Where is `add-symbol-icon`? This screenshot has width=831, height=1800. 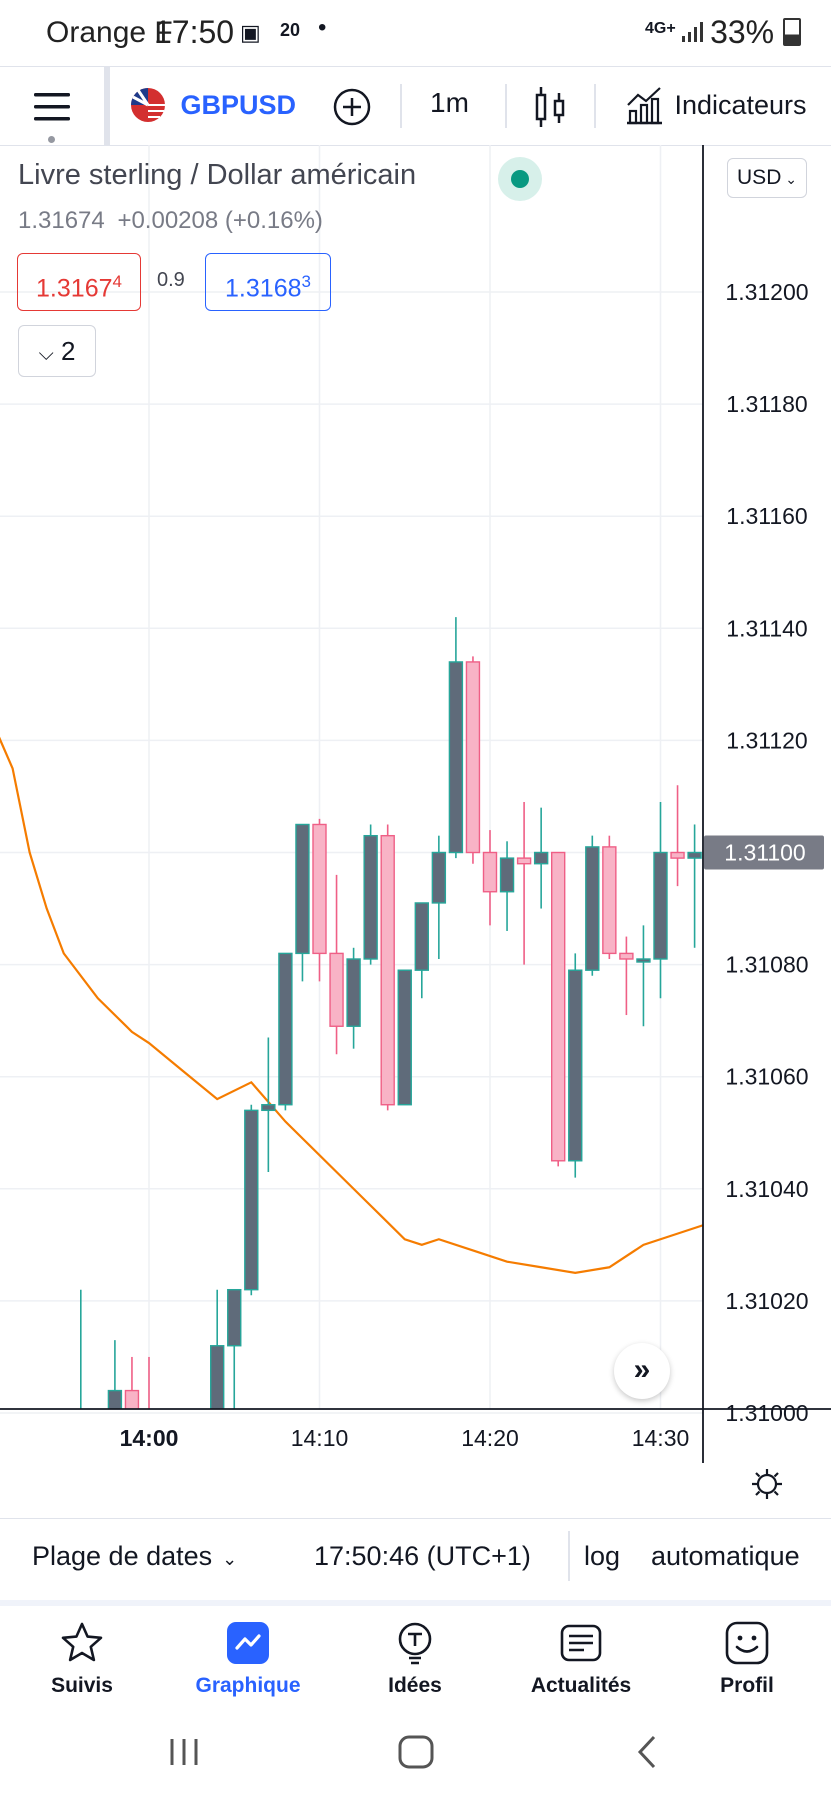 add-symbol-icon is located at coordinates (352, 107).